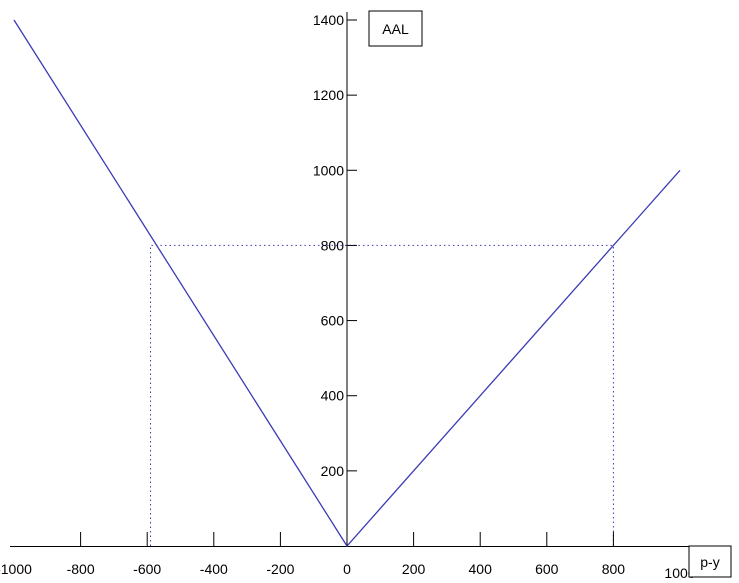 This screenshot has height=583, width=739. I want to click on y-tick-label: 1200, so click(328, 95).